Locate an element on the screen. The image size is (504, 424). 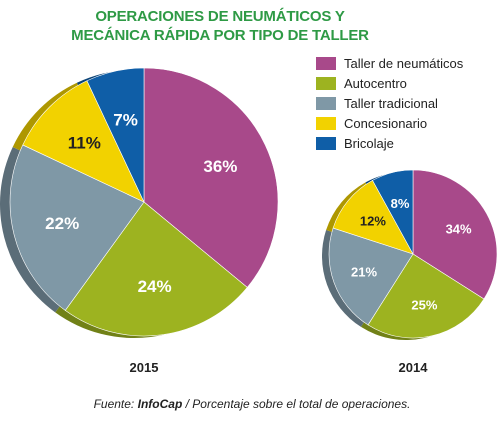
pie-slice-label: 36% is located at coordinates (220, 166).